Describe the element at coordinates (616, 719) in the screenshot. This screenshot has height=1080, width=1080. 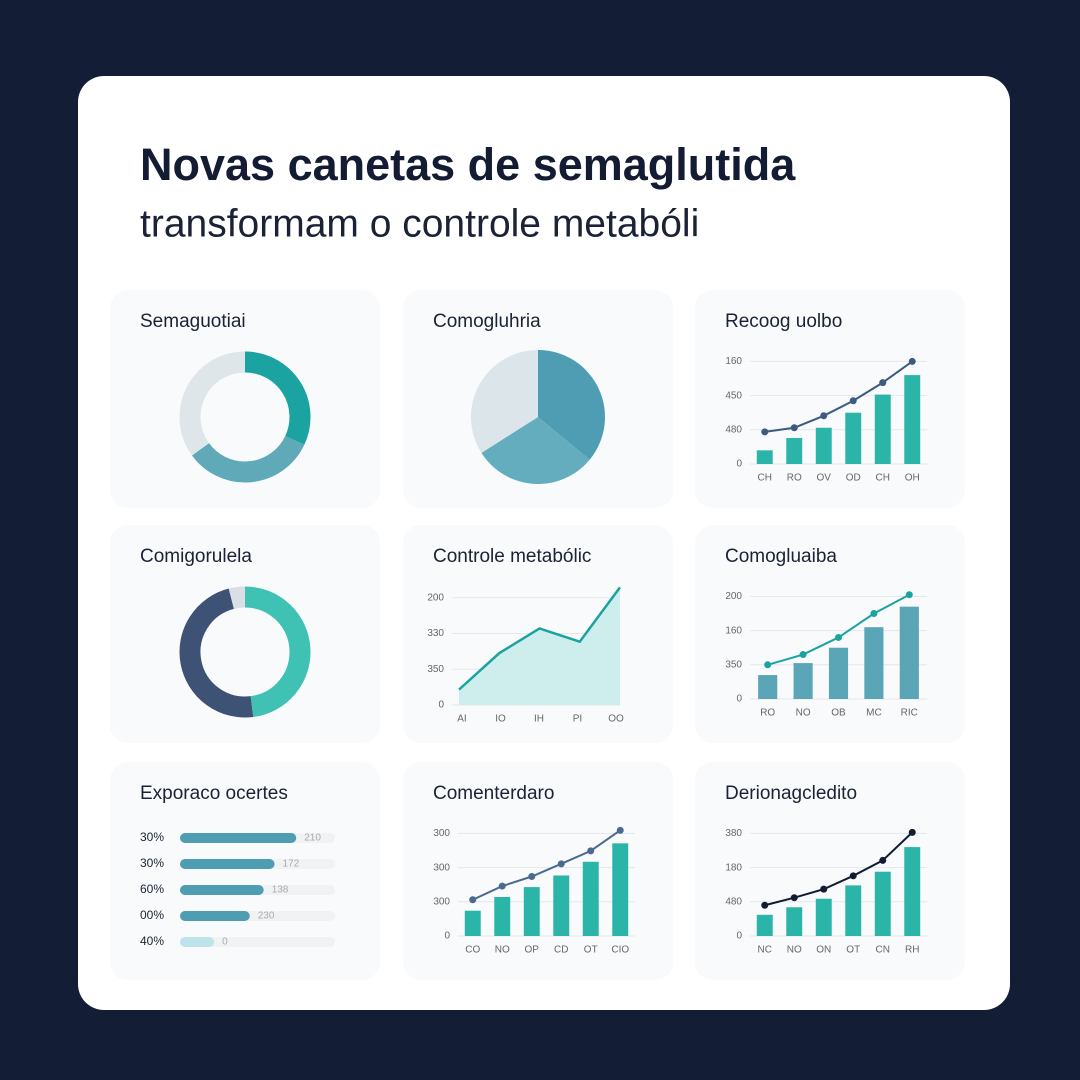
I see `x-tick-label: OO` at that location.